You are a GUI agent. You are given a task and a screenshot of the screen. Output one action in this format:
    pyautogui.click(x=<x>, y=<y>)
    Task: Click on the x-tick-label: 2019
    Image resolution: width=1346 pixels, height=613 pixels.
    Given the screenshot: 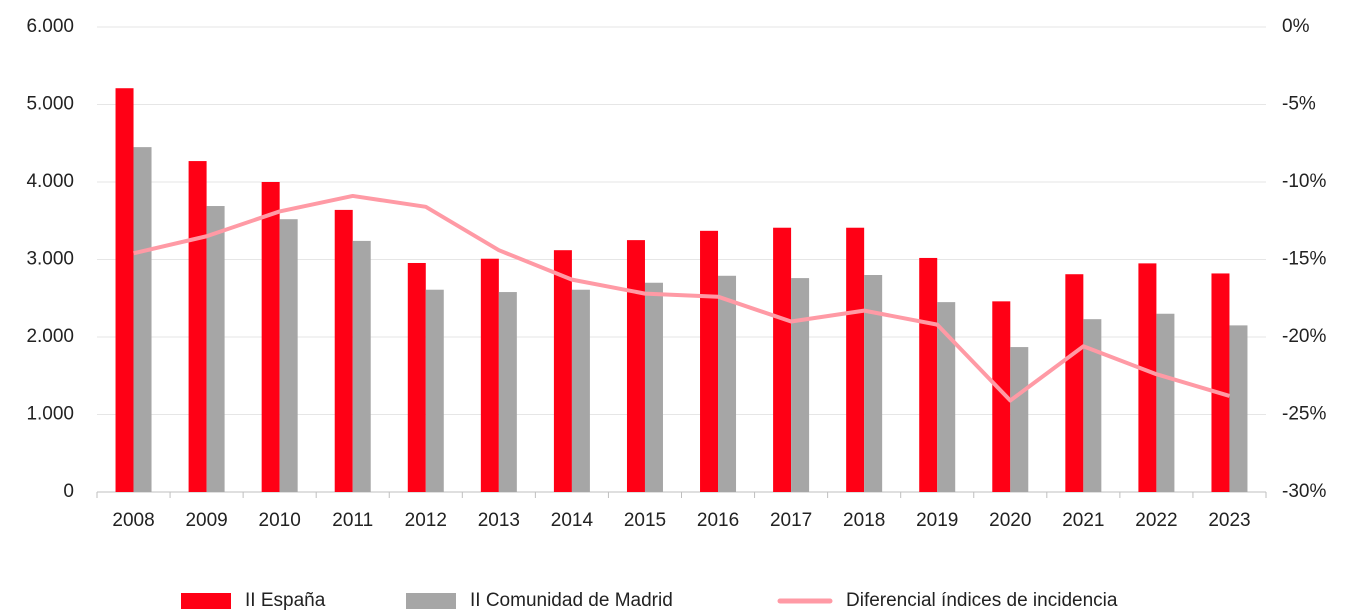 What is the action you would take?
    pyautogui.click(x=937, y=520)
    